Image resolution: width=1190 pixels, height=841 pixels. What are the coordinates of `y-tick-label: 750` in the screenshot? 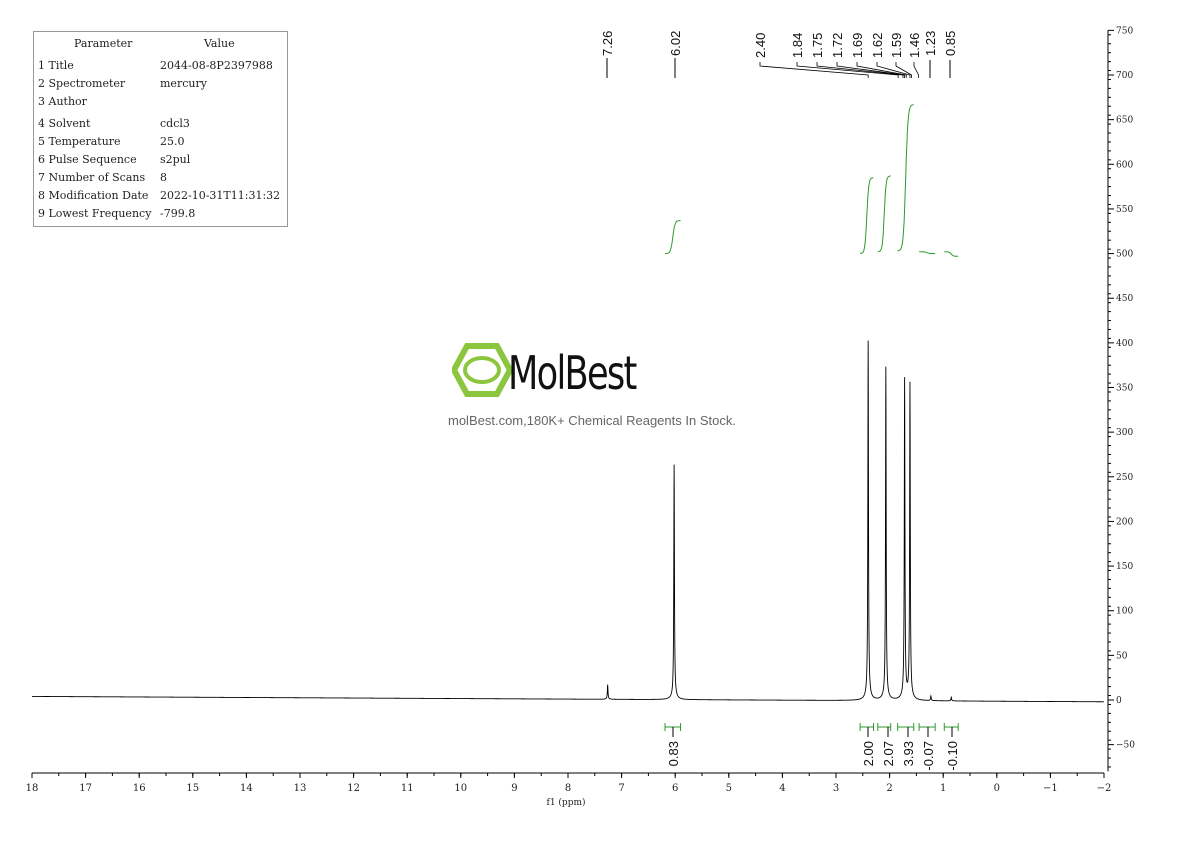 It's located at (1124, 31).